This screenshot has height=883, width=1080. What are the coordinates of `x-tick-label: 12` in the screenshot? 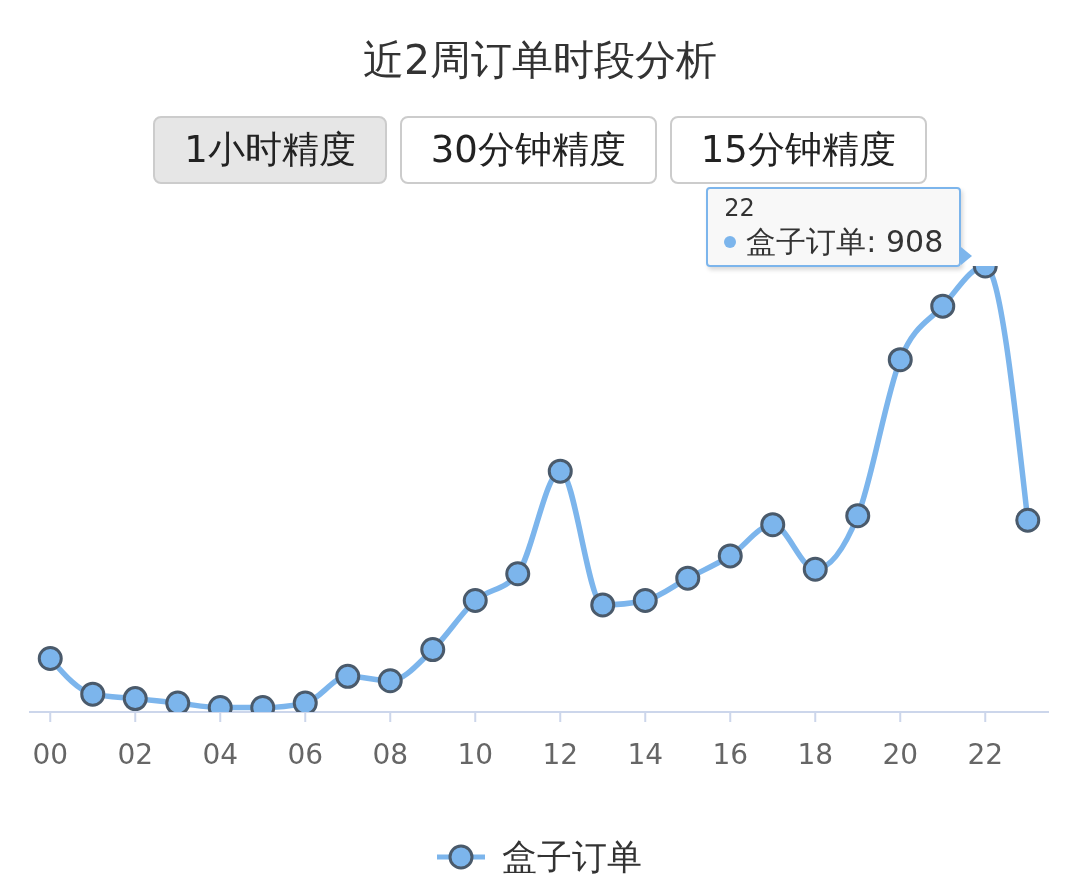 It's located at (560, 754).